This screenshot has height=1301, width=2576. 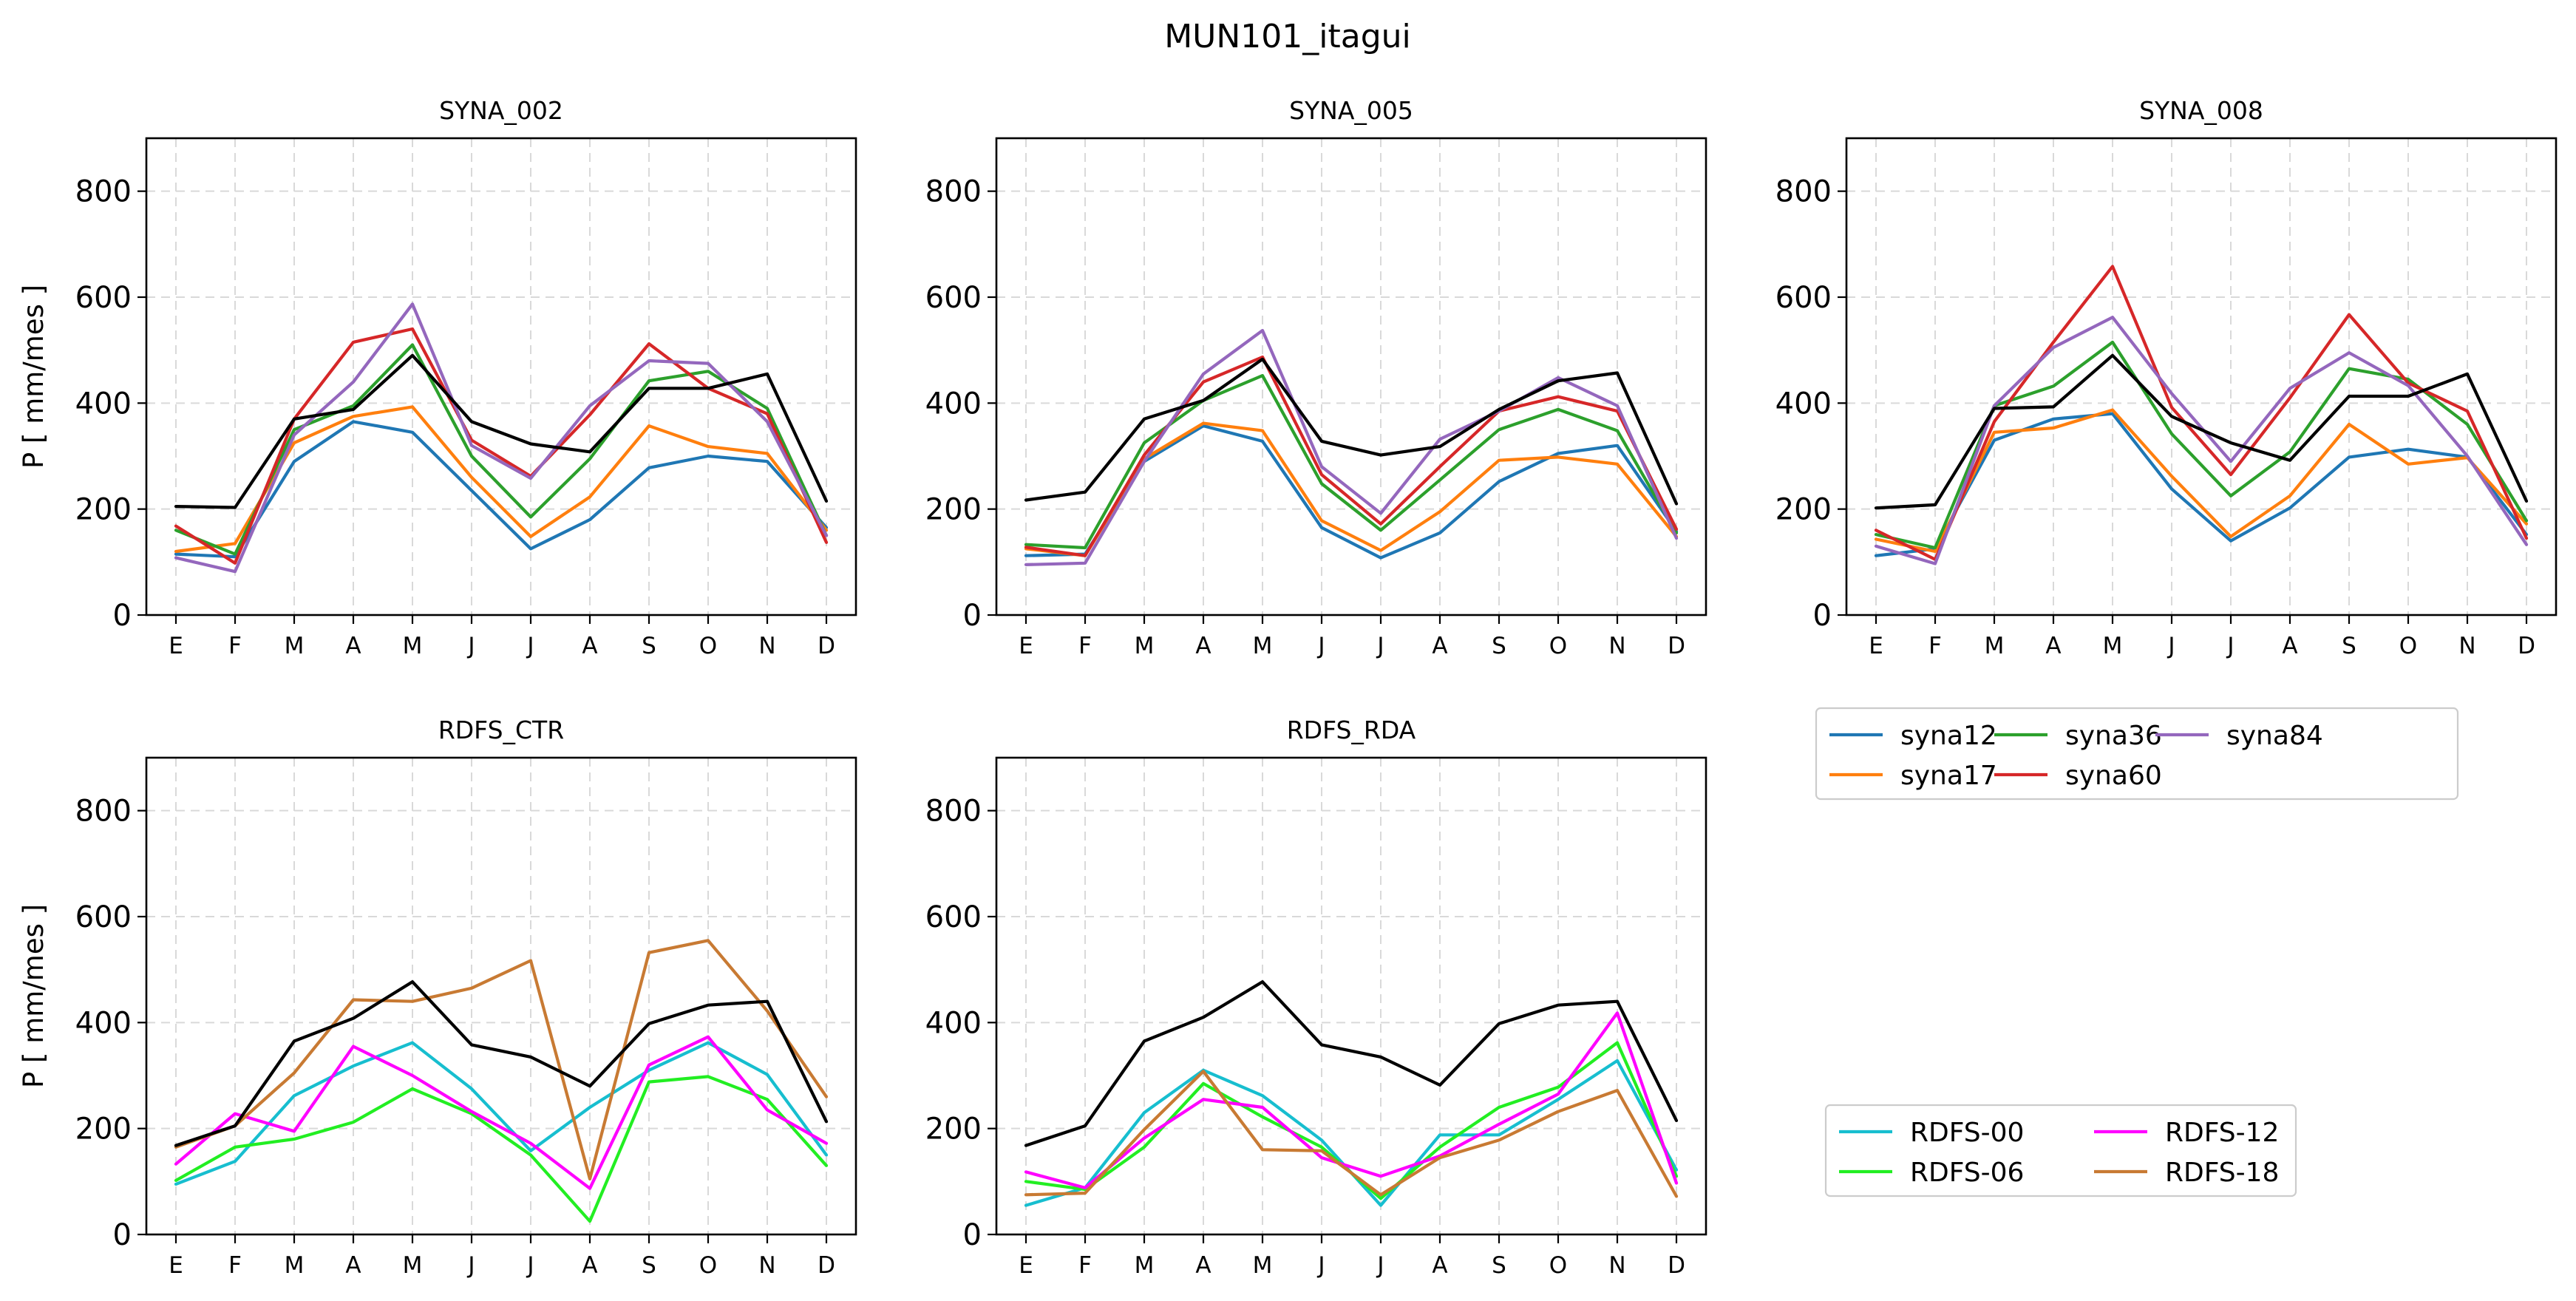 What do you see at coordinates (1967, 1173) in the screenshot?
I see `legend-label: RDFS-06` at bounding box center [1967, 1173].